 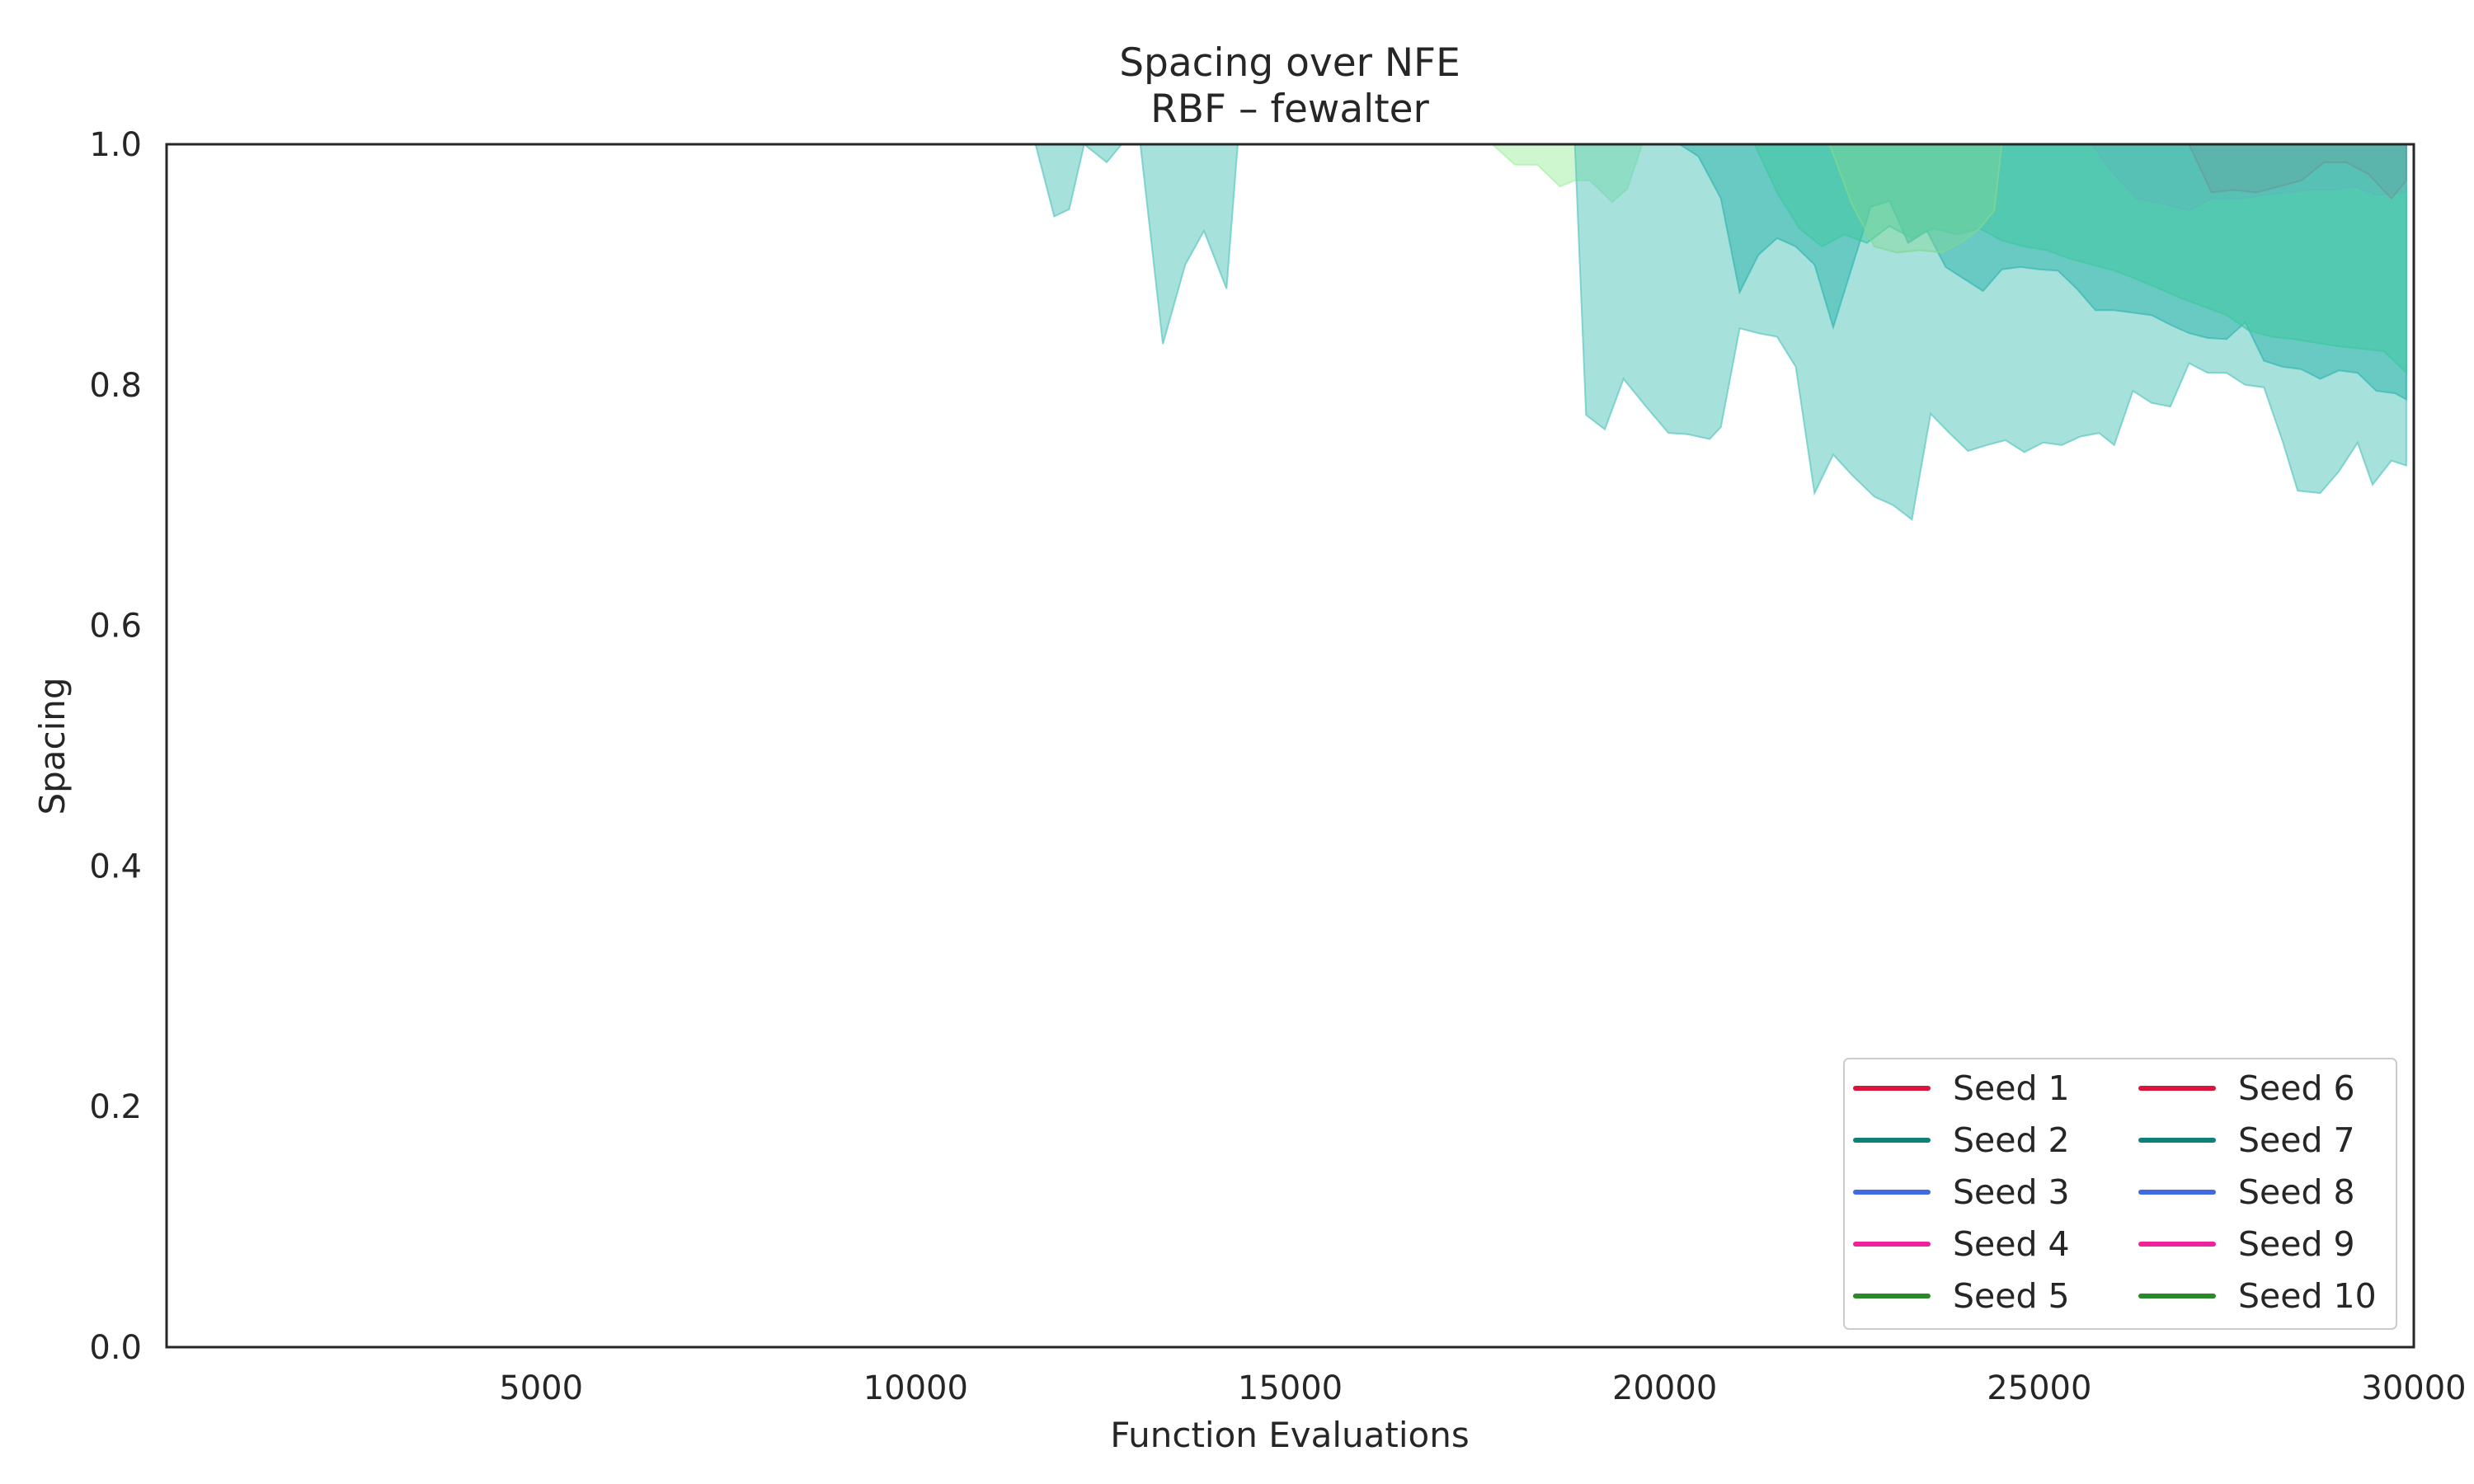 I want to click on y-axis-label: Spacing, so click(x=52, y=746).